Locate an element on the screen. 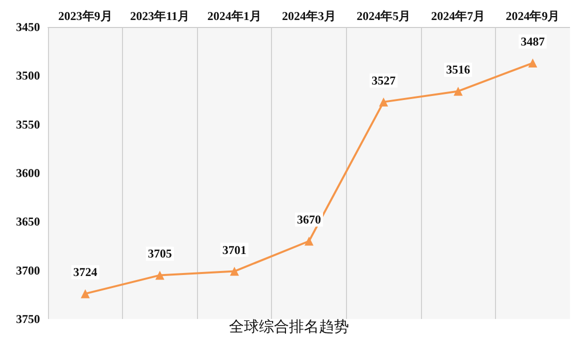 This screenshot has height=351, width=578. x-tick-label: 2023年9月 is located at coordinates (85, 16).